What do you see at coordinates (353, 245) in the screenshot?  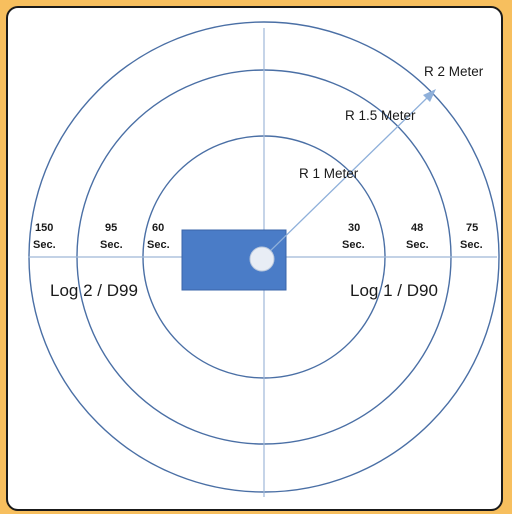 I see `time-right-30-unit: Sec.` at bounding box center [353, 245].